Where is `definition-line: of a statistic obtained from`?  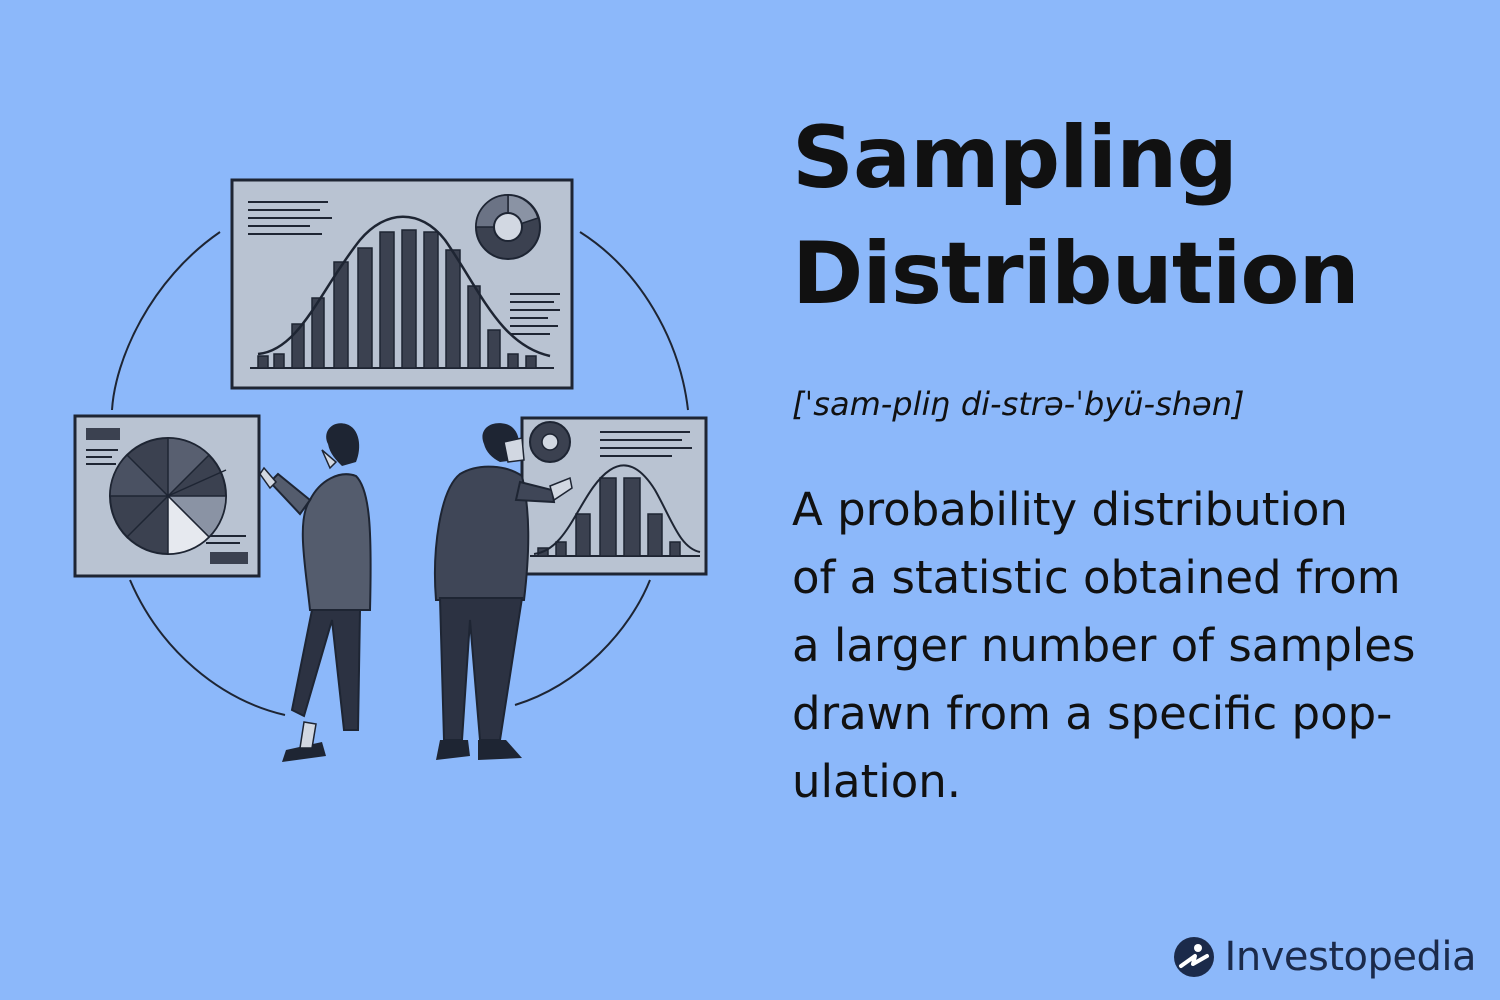
definition-line: of a statistic obtained from is located at coordinates (1096, 577).